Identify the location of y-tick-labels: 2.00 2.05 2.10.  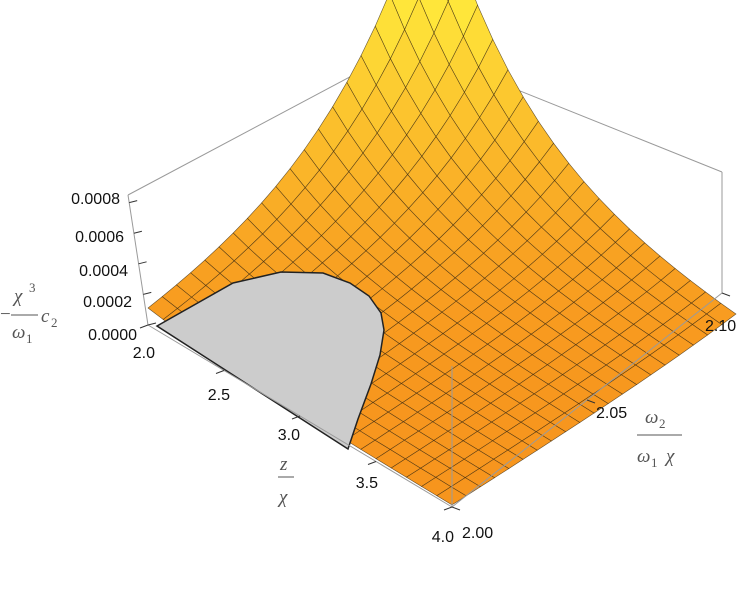
(599, 430).